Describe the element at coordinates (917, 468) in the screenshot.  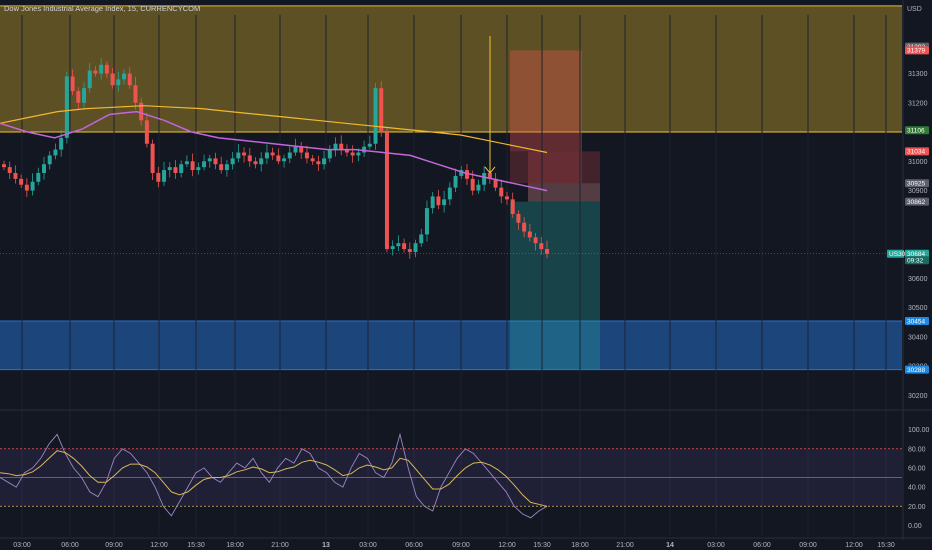
I see `rsi-tick-2: 60.00` at that location.